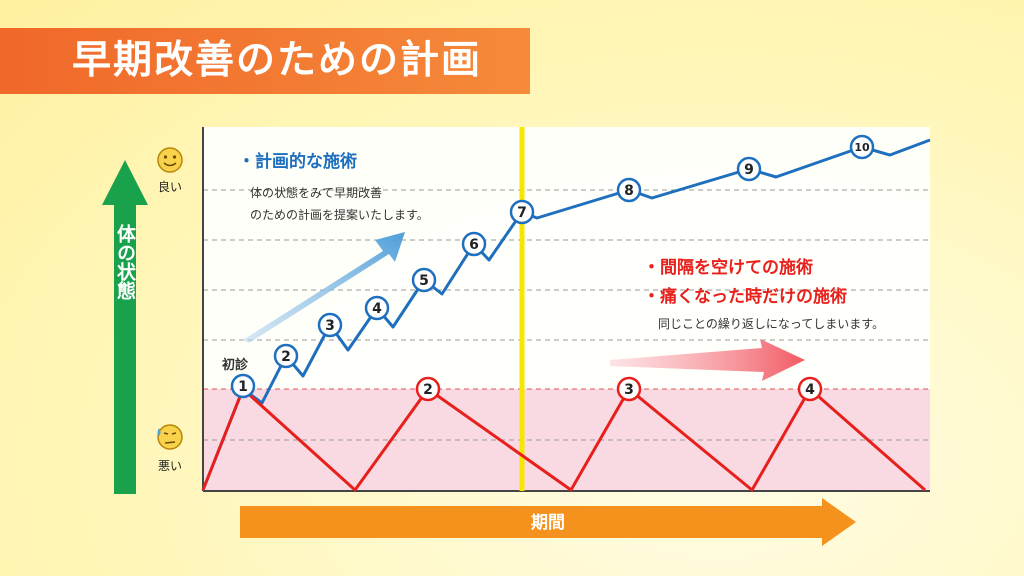 This screenshot has height=576, width=1024. I want to click on plan-marker-9: 9, so click(749, 169).